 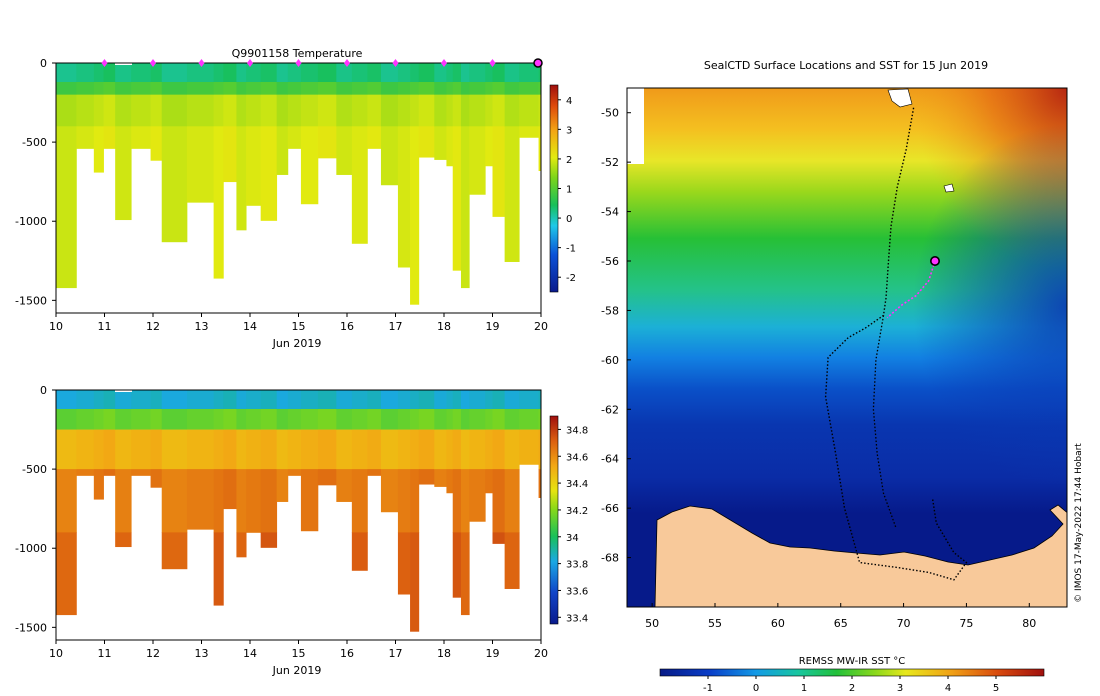 What do you see at coordinates (298, 650) in the screenshot?
I see `salinity-x-axis: 10 11 12 13 14 15 16 17 18 19 20` at bounding box center [298, 650].